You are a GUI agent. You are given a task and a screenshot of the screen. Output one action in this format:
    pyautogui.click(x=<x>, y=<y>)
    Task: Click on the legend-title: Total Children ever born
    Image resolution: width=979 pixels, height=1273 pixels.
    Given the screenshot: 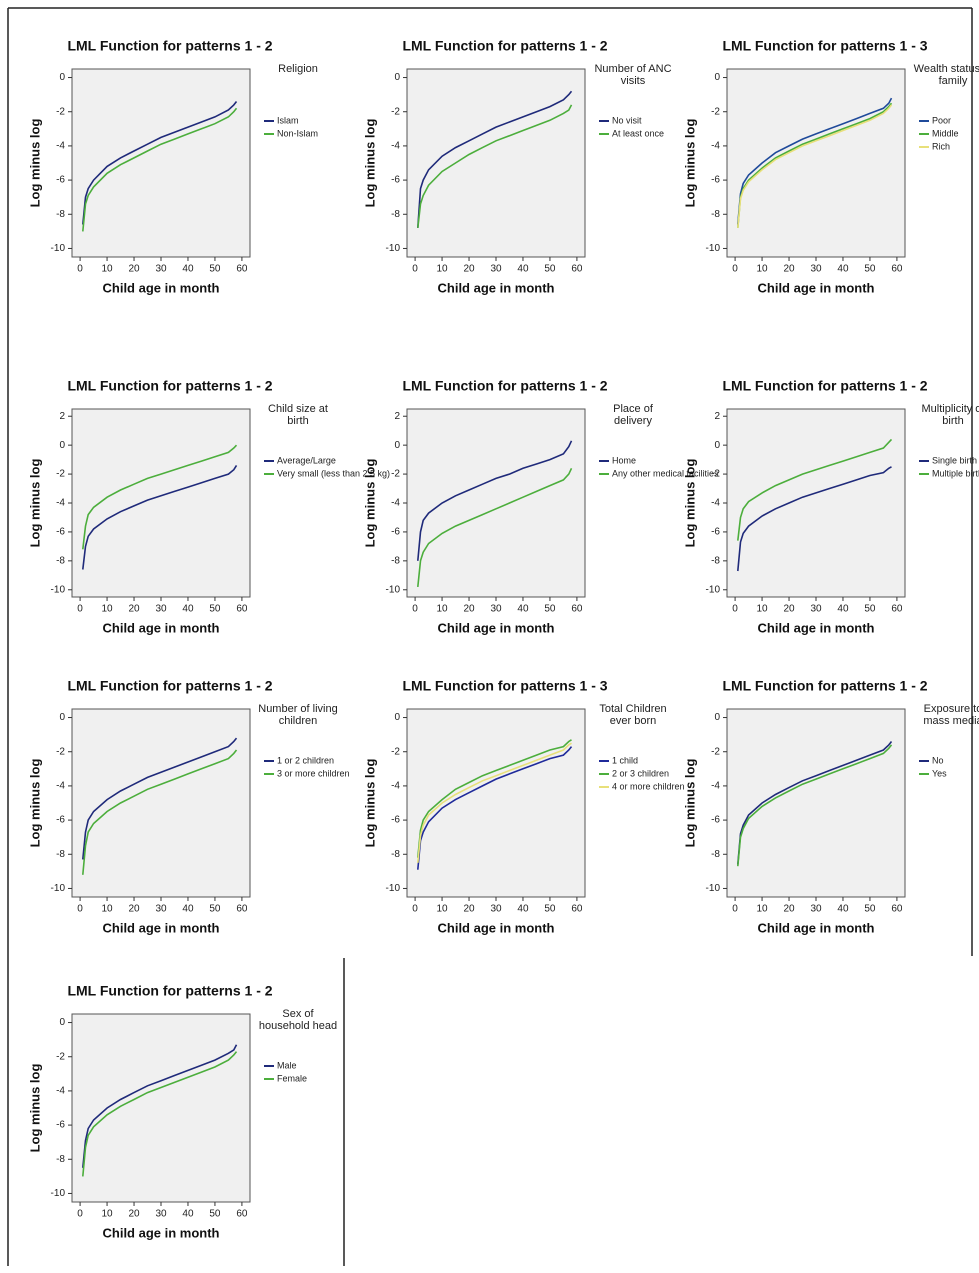 What is the action you would take?
    pyautogui.click(x=633, y=715)
    